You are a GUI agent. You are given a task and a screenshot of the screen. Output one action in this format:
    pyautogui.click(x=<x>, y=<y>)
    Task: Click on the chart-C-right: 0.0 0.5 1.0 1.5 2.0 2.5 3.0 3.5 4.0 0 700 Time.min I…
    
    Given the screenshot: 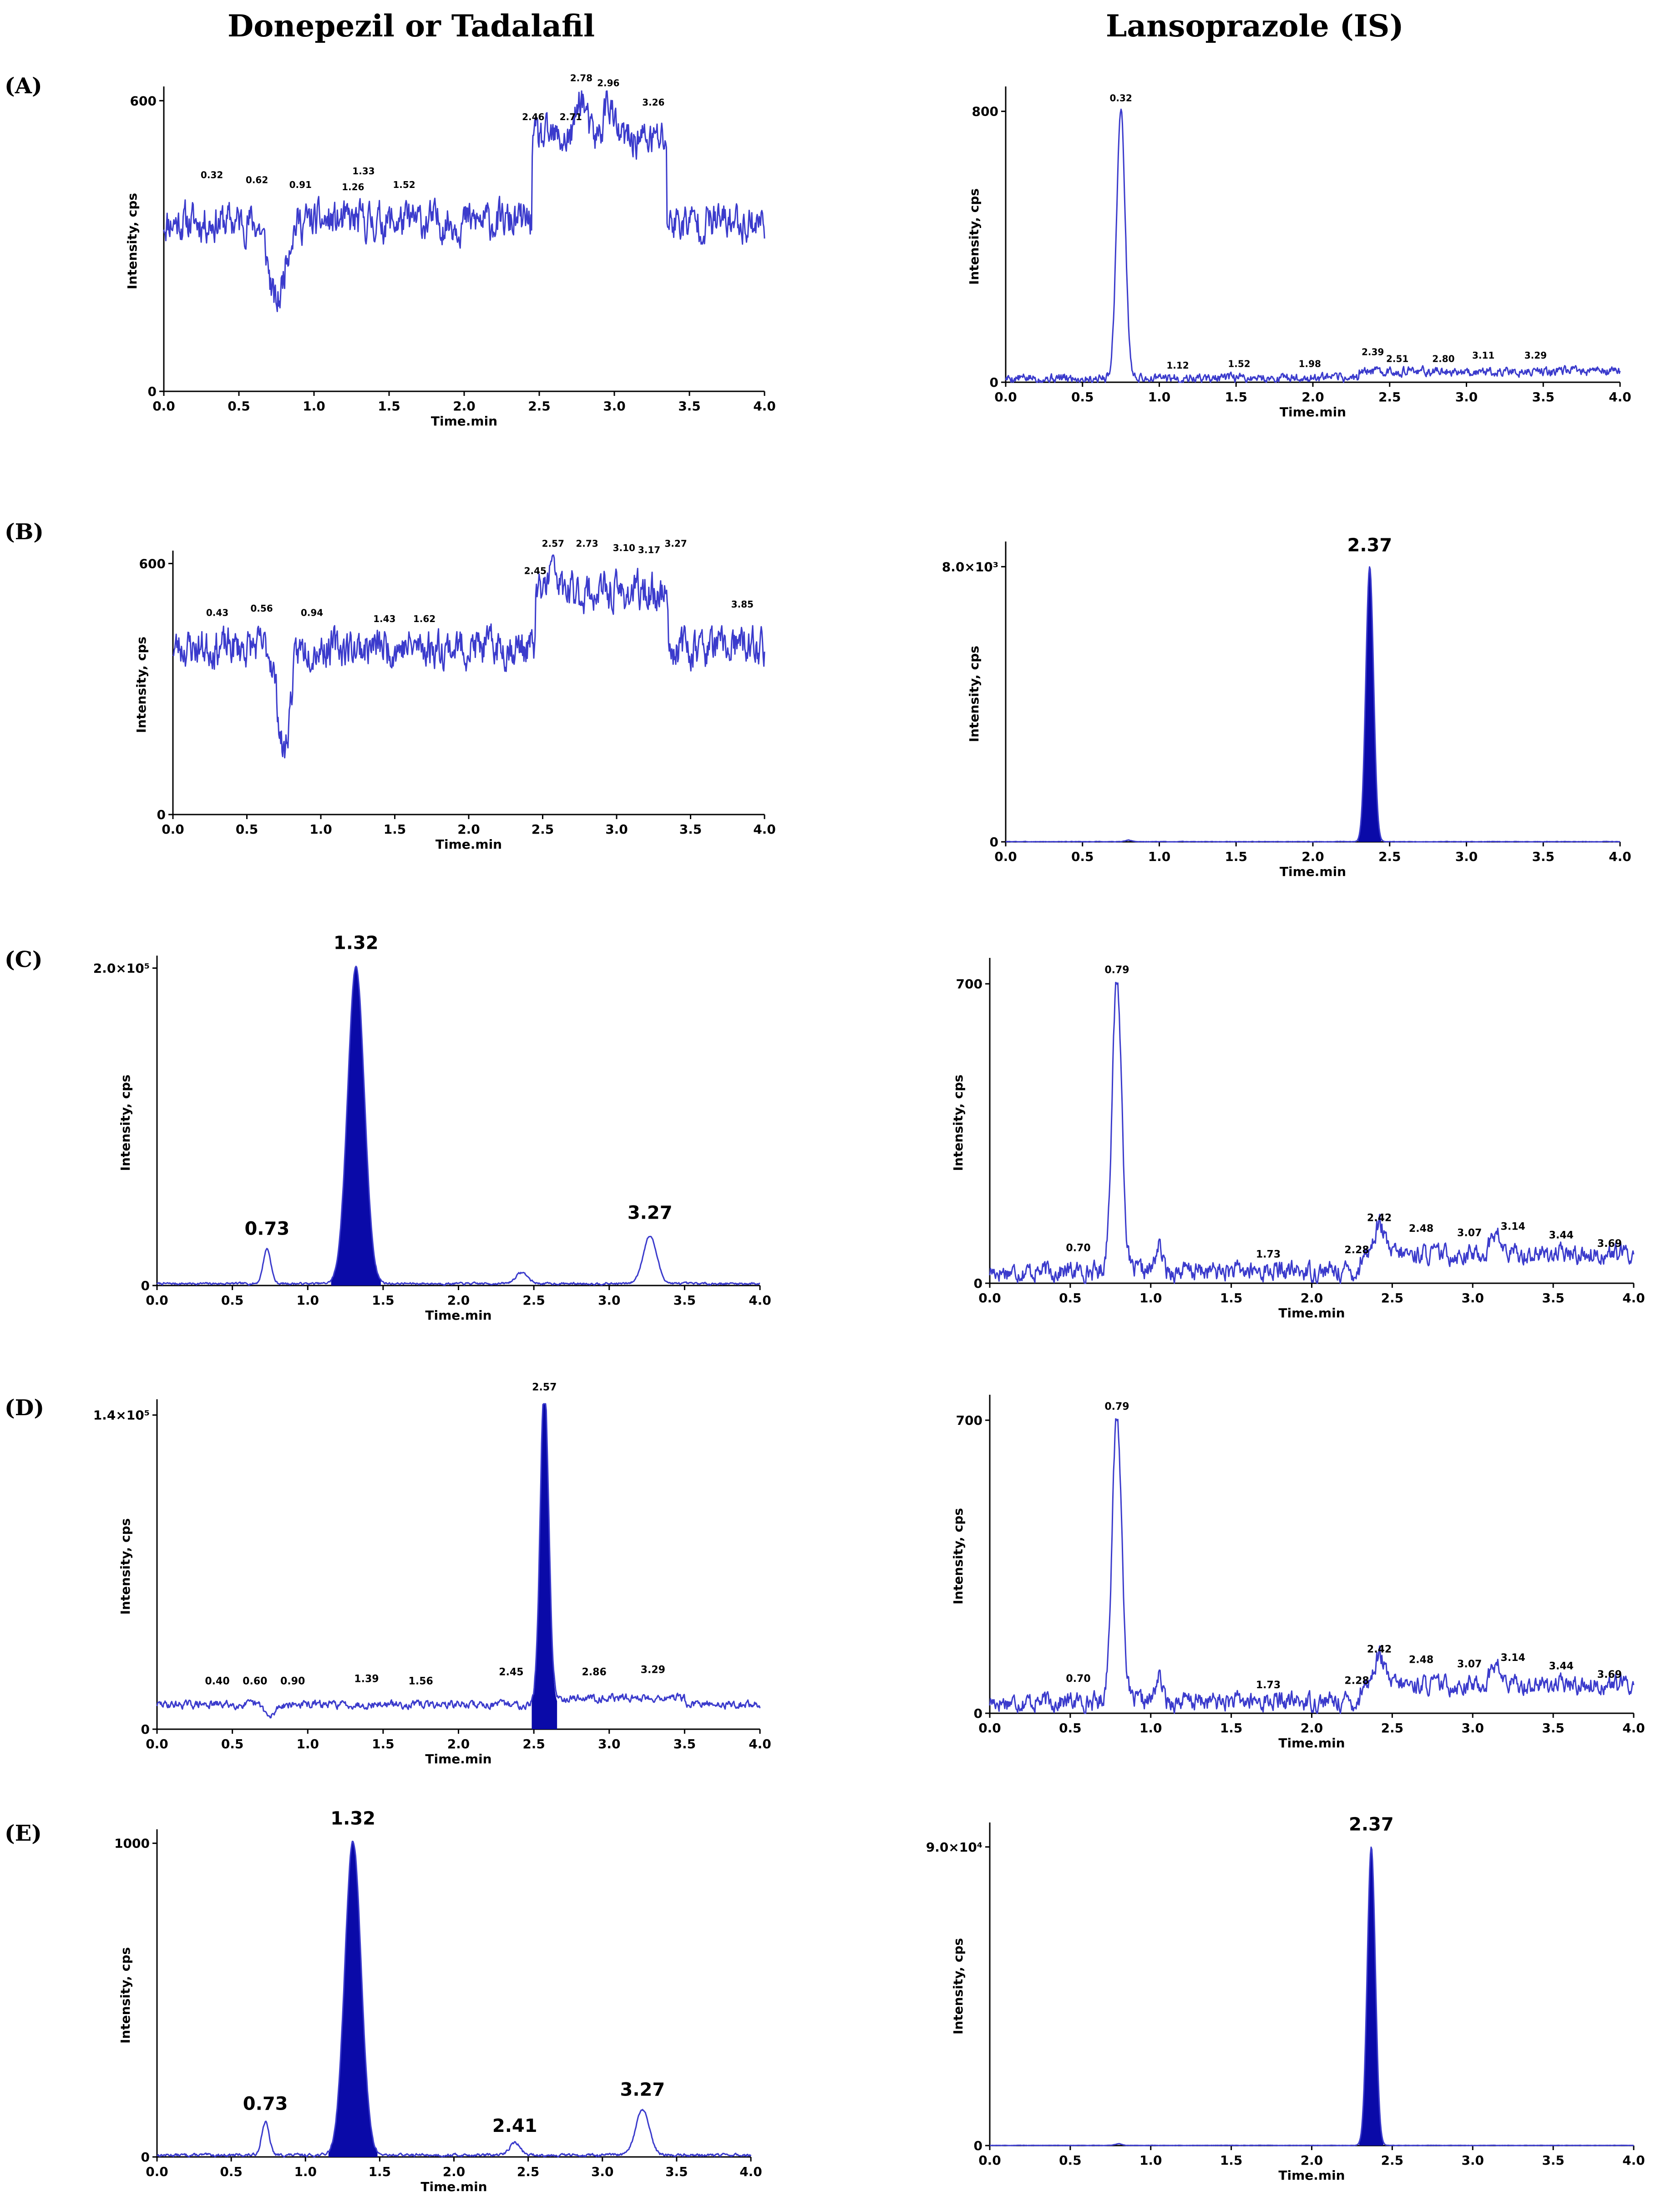 What is the action you would take?
    pyautogui.click(x=1298, y=1139)
    